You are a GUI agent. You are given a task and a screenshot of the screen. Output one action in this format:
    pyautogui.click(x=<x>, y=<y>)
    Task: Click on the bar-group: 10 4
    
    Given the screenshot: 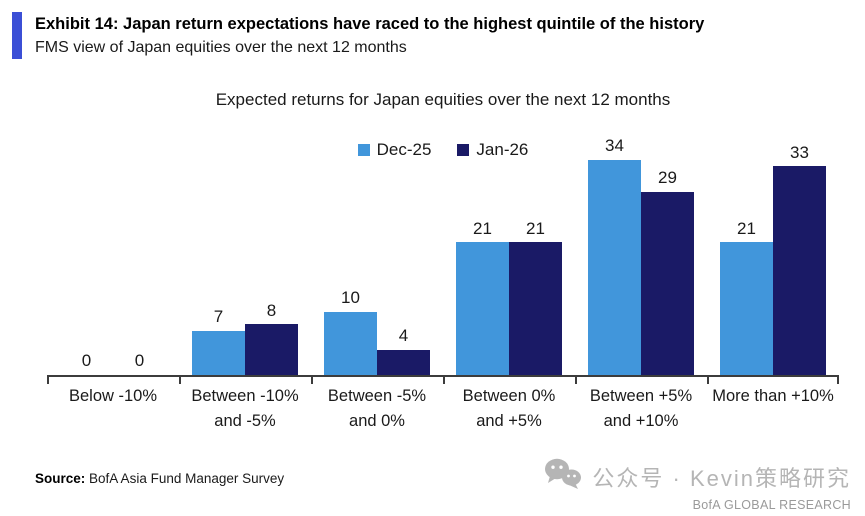 What is the action you would take?
    pyautogui.click(x=377, y=268)
    